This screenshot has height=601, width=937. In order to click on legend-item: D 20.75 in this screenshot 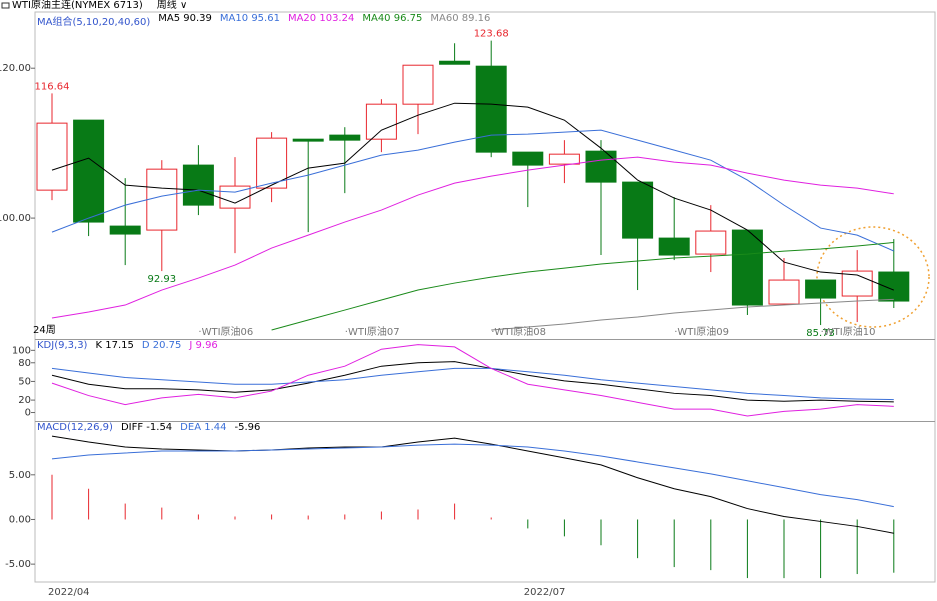, I will do `click(162, 345)`.